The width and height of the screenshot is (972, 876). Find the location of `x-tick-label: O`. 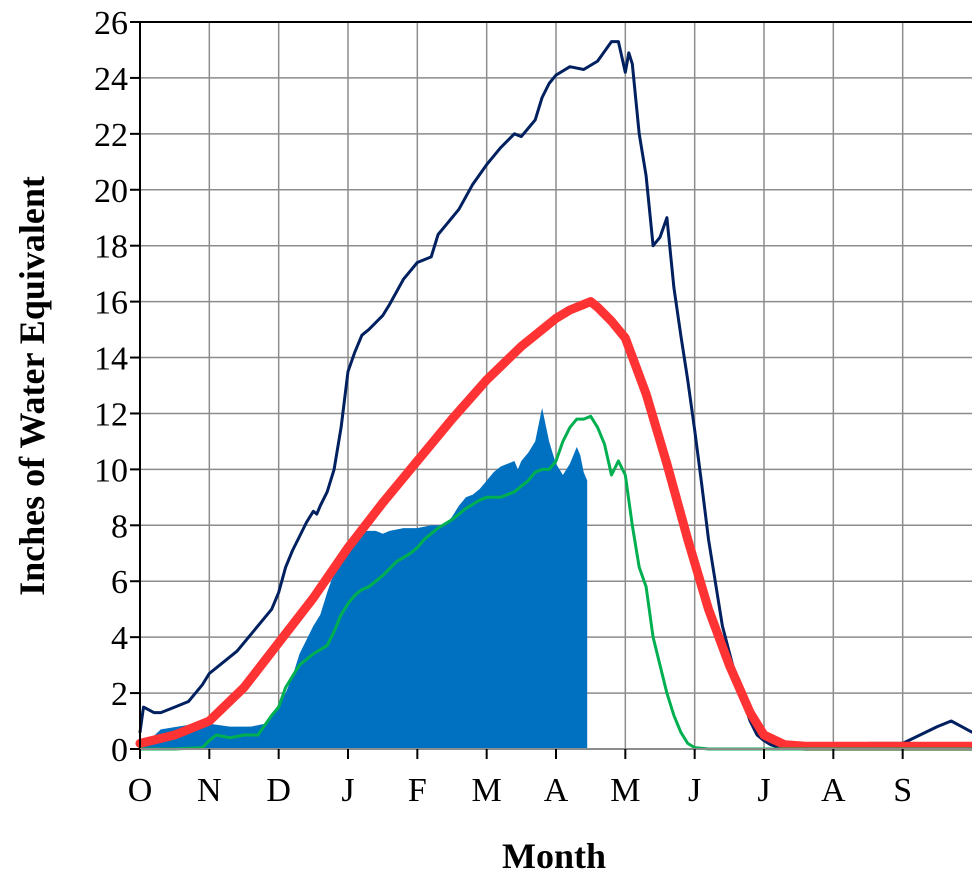

x-tick-label: O is located at coordinates (140, 790).